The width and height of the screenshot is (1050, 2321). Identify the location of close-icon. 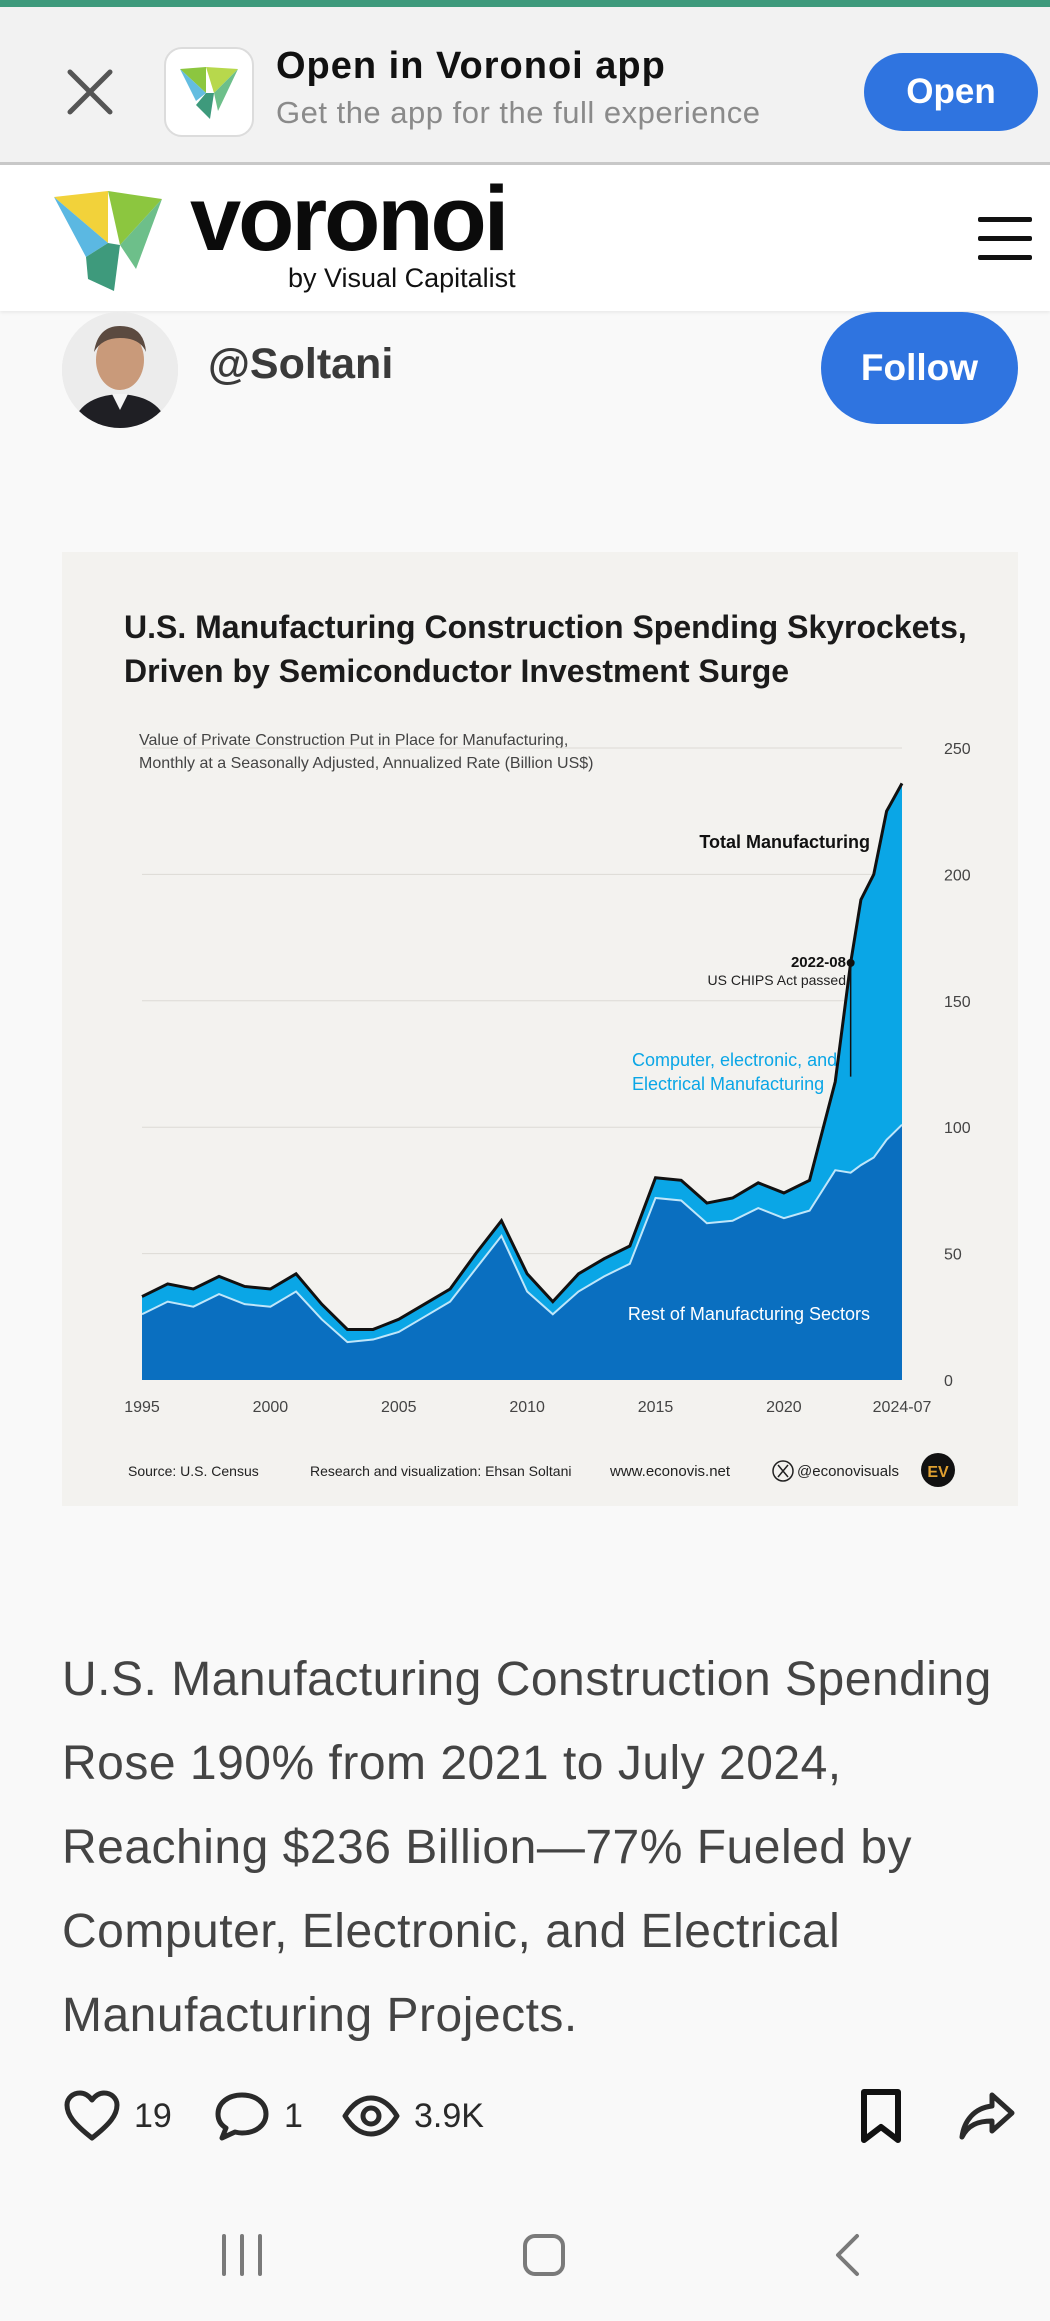
(90, 92).